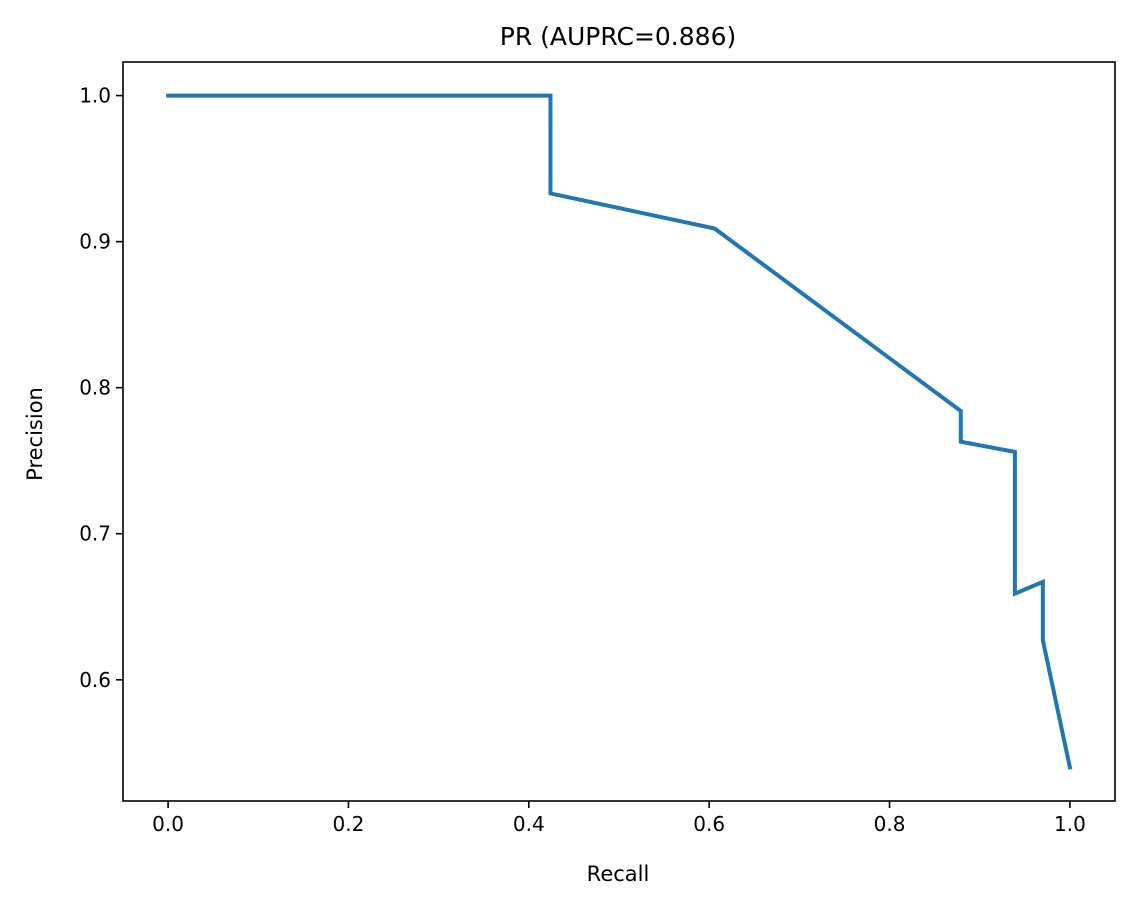 The height and width of the screenshot is (908, 1134). What do you see at coordinates (95, 242) in the screenshot?
I see `y-tick-label: 0.9` at bounding box center [95, 242].